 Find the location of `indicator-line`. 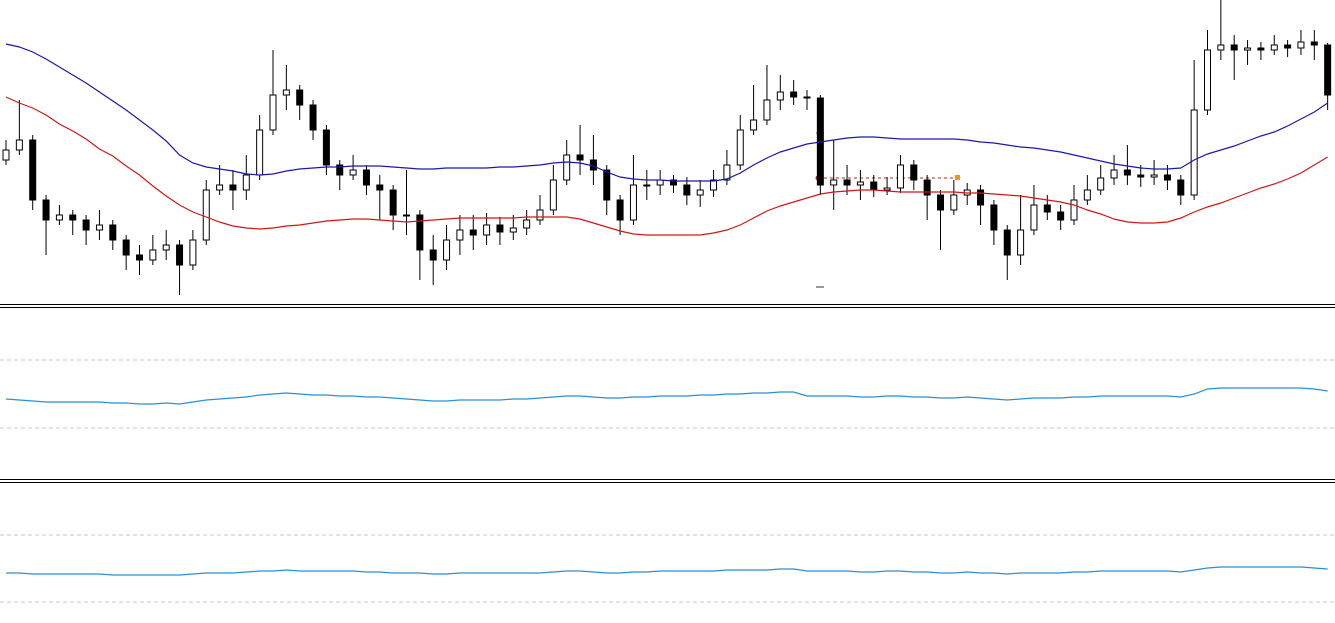

indicator-line is located at coordinates (666, 396).